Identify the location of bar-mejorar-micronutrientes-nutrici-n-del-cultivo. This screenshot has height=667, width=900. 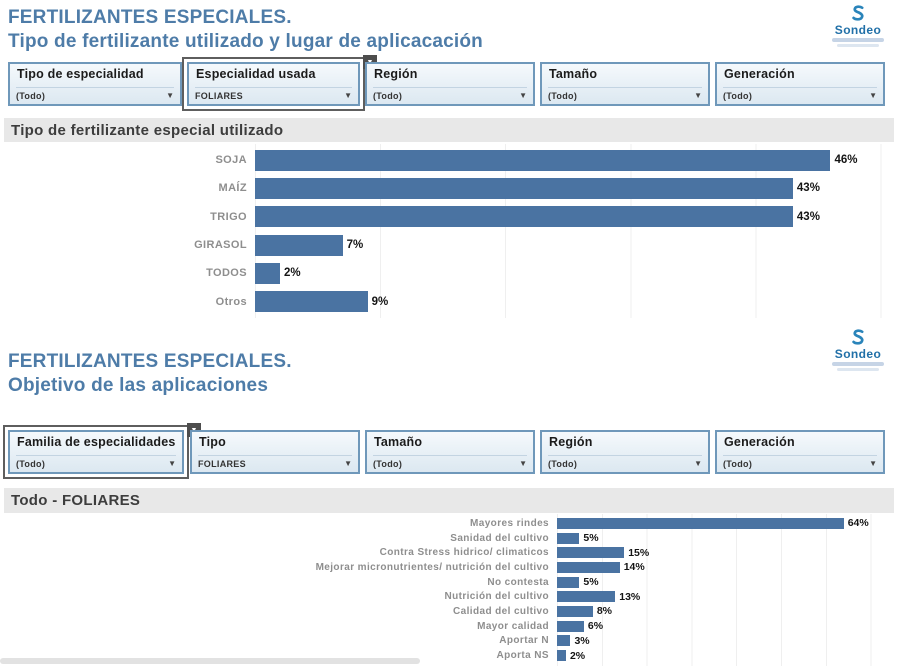
(588, 567).